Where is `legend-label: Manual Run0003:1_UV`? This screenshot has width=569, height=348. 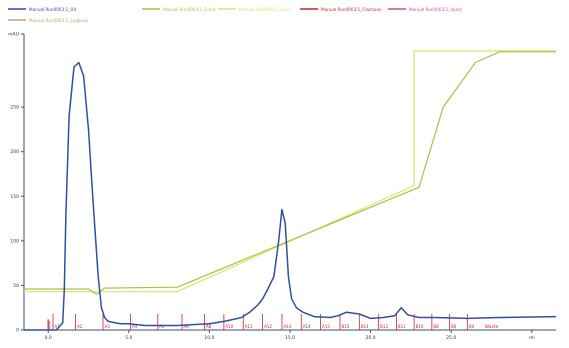 legend-label: Manual Run0003:1_UV is located at coordinates (52, 9).